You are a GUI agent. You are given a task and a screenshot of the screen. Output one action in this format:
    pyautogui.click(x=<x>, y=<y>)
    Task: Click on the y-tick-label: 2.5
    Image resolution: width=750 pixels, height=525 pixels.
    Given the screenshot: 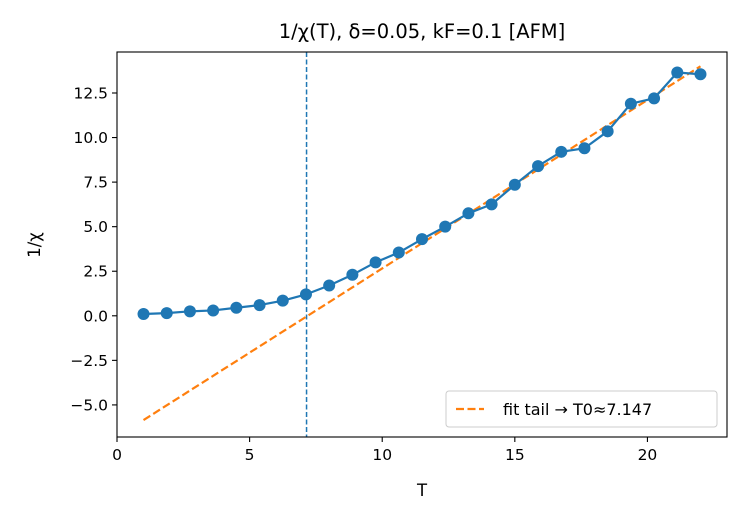 What is the action you would take?
    pyautogui.click(x=95, y=272)
    